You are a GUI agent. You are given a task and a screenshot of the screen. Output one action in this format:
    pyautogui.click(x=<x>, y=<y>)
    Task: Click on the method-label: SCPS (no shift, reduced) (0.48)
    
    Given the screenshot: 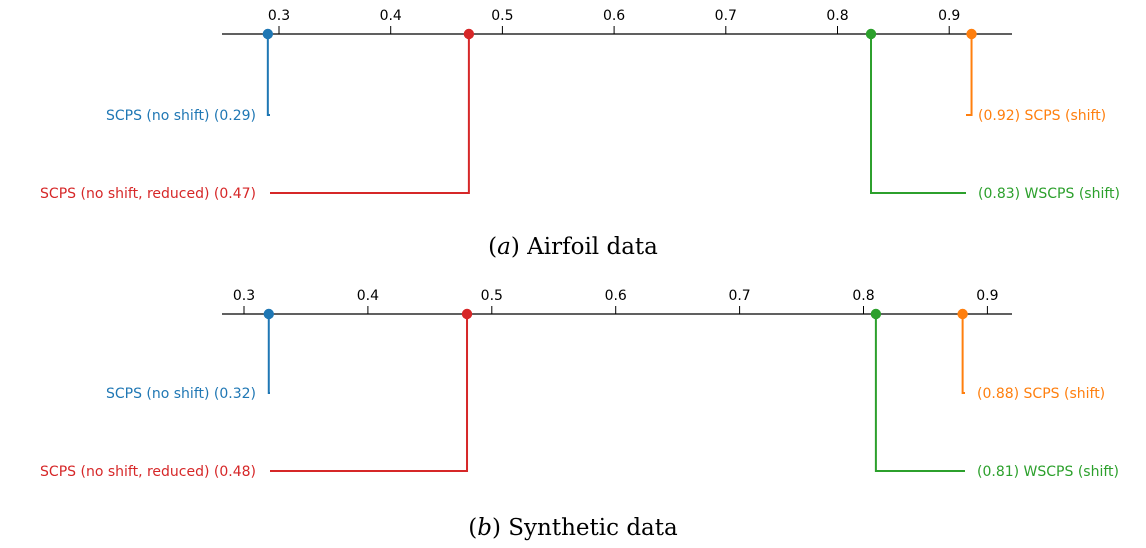 What is the action you would take?
    pyautogui.click(x=148, y=472)
    